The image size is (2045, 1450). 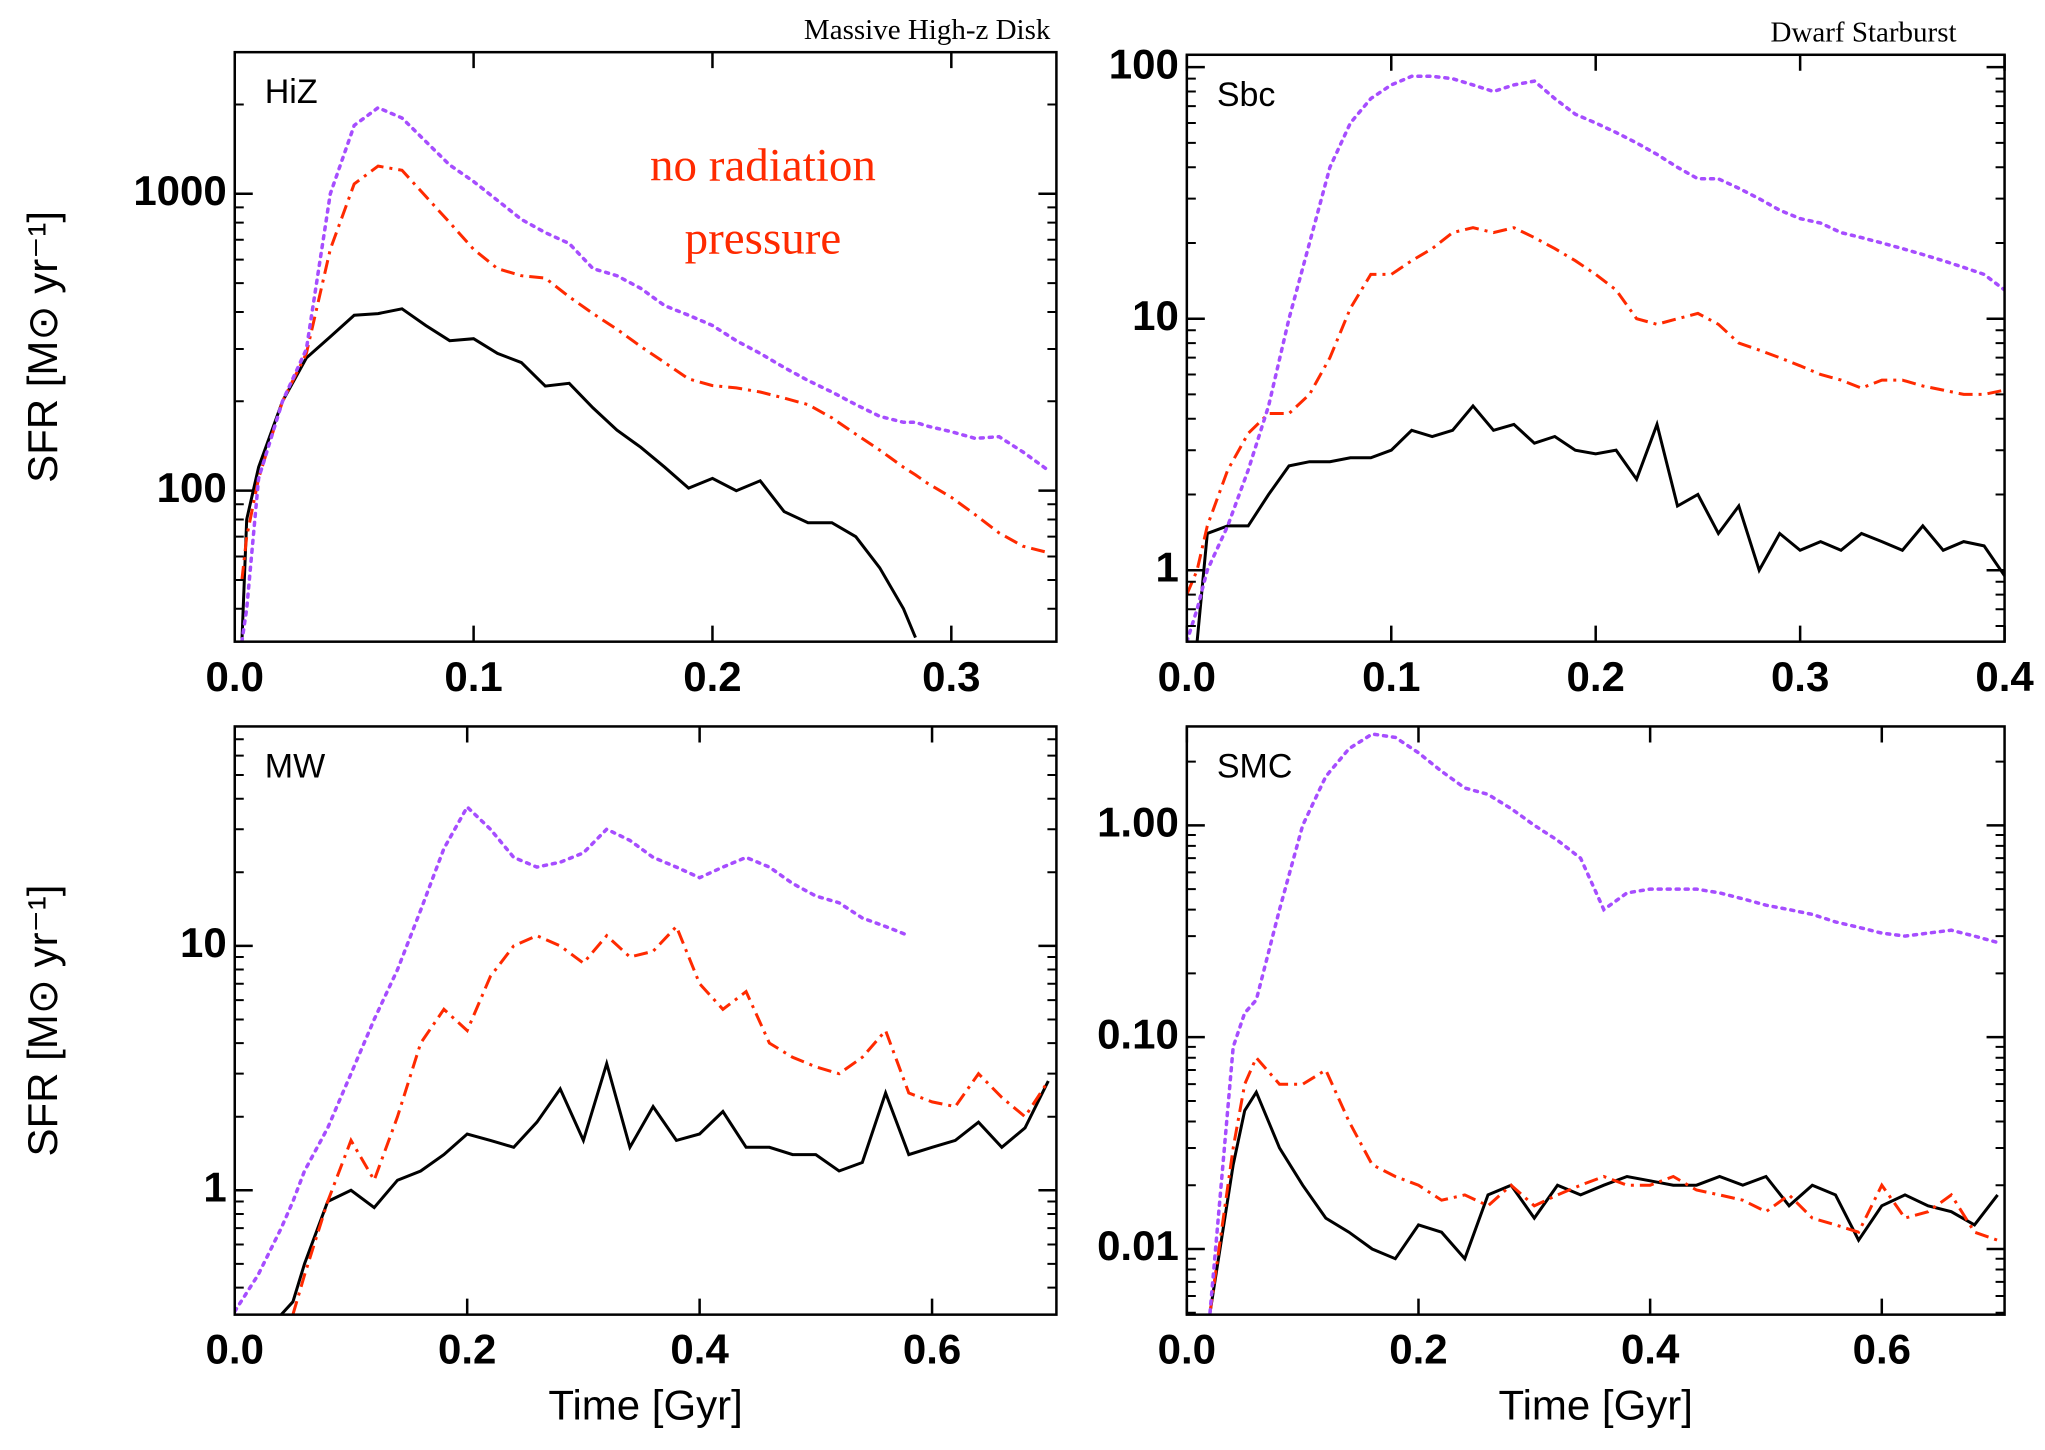 I want to click on y-tick-label: 1.00, so click(x=1138, y=821).